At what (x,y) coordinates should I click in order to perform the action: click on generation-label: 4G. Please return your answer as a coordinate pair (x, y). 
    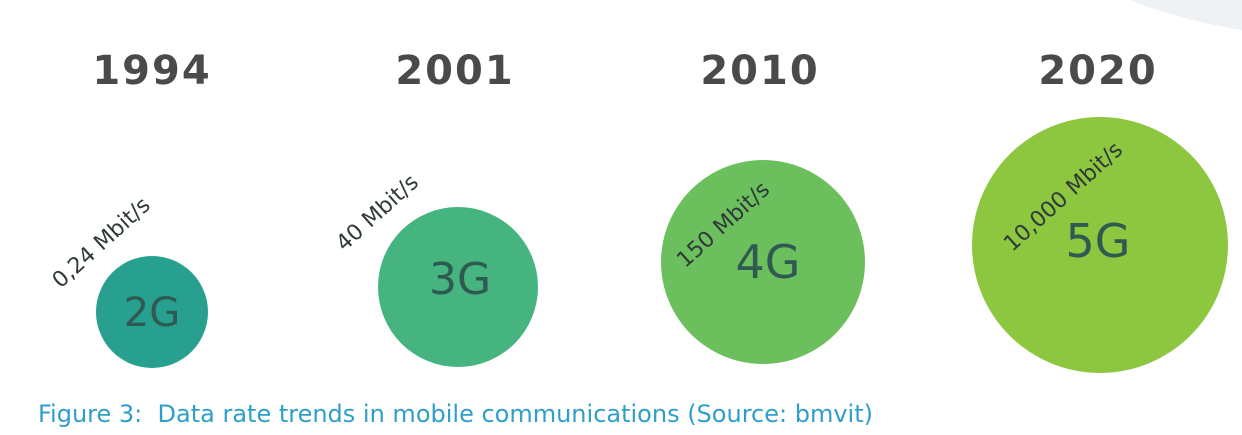
    Looking at the image, I should click on (768, 262).